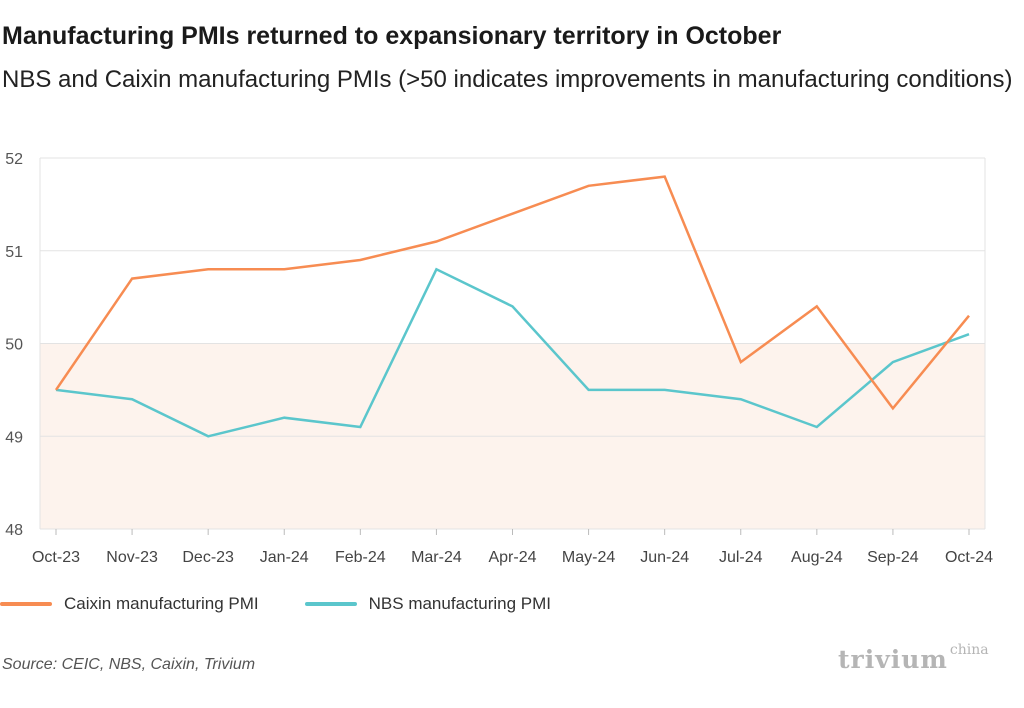  What do you see at coordinates (436, 557) in the screenshot?
I see `x-tick-label: Mar-24` at bounding box center [436, 557].